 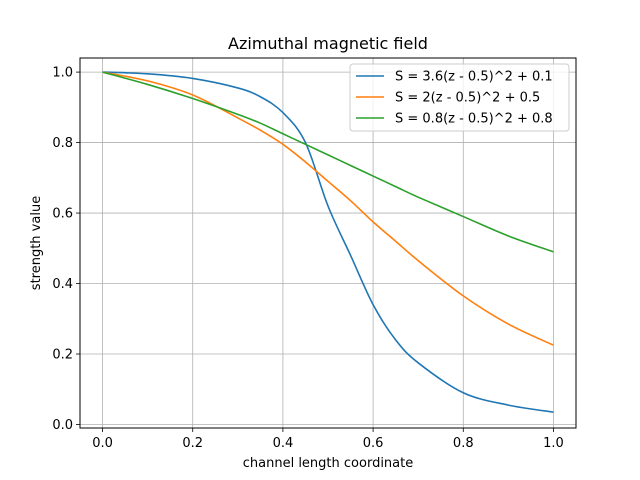 What do you see at coordinates (62, 355) in the screenshot?
I see `y-tick-label: 0.2` at bounding box center [62, 355].